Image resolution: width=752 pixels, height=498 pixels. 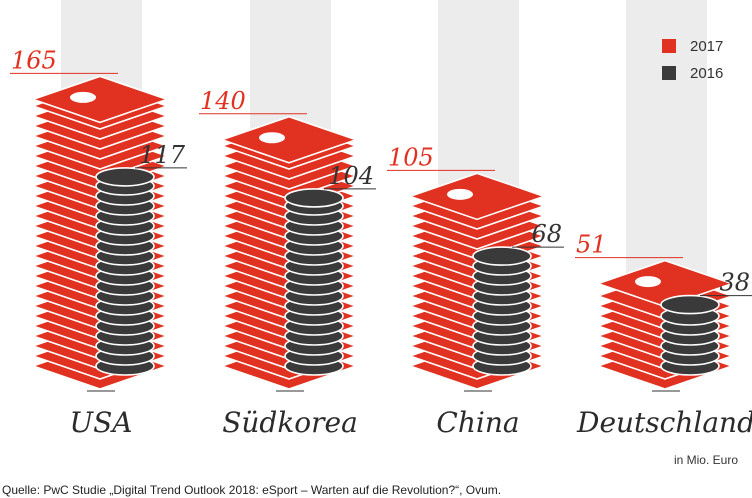 I want to click on unit-label: in Mio. Euro, so click(x=706, y=460).